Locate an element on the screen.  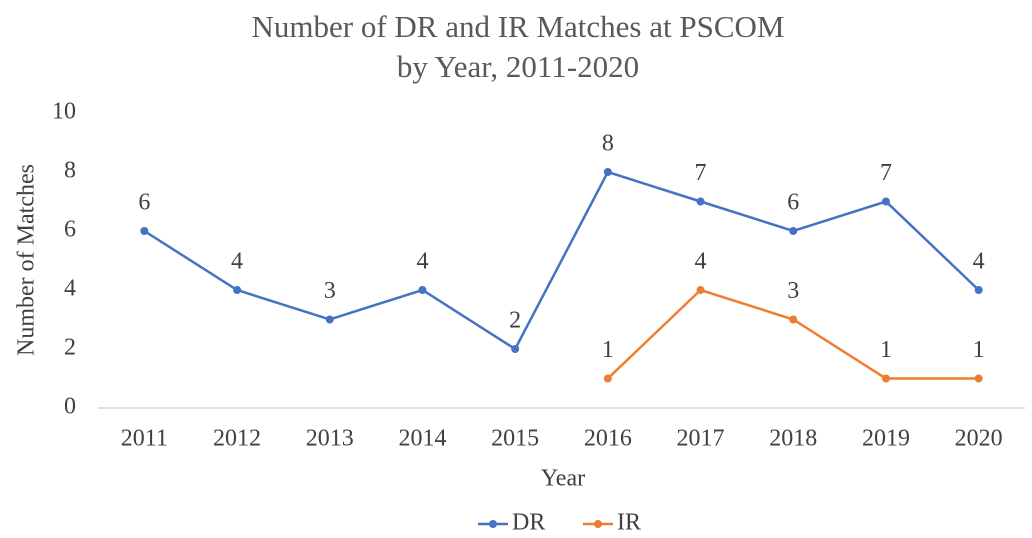
x-tick-label: 2013 is located at coordinates (330, 439).